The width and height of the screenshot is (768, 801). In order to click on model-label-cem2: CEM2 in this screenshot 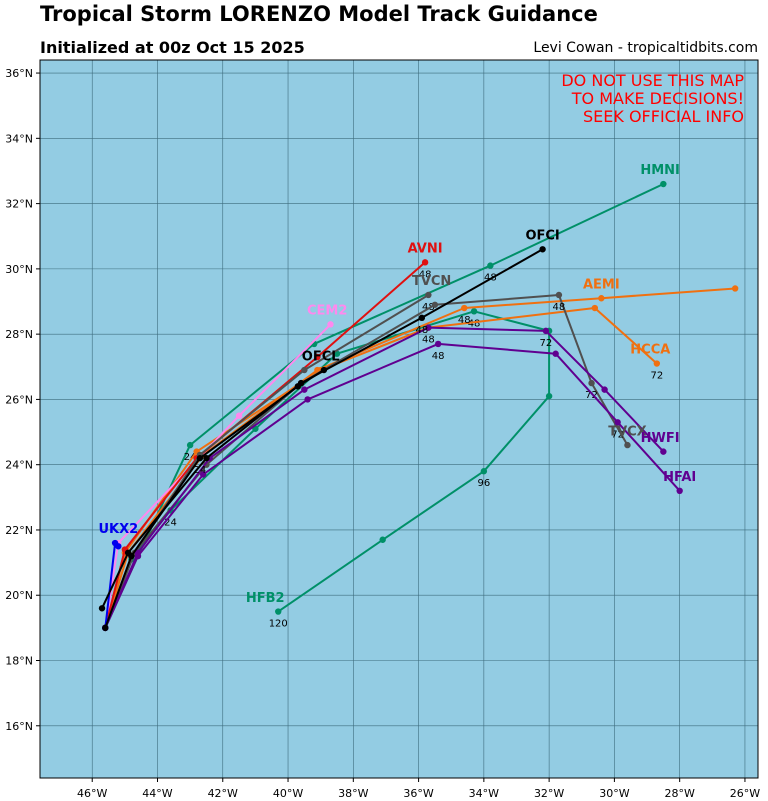, I will do `click(327, 311)`.